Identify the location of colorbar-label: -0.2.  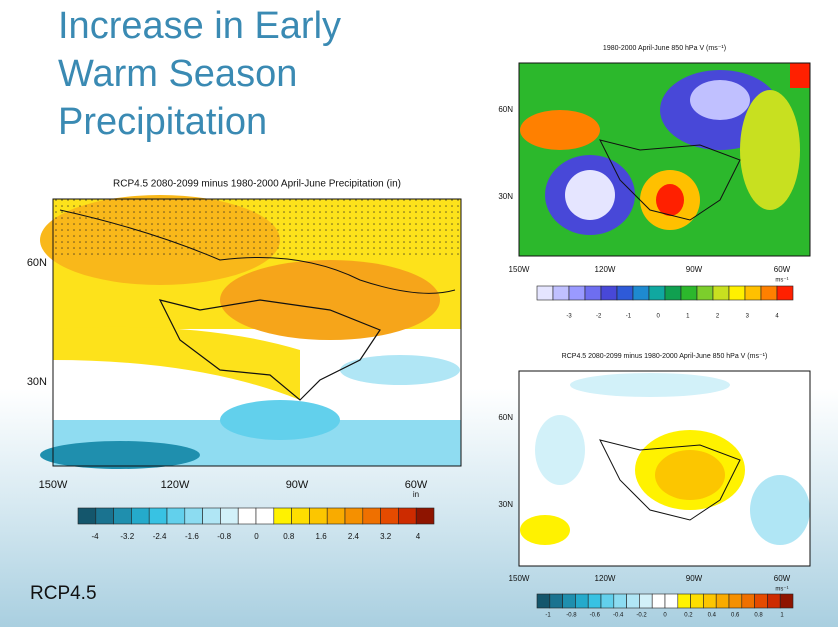
(641, 616).